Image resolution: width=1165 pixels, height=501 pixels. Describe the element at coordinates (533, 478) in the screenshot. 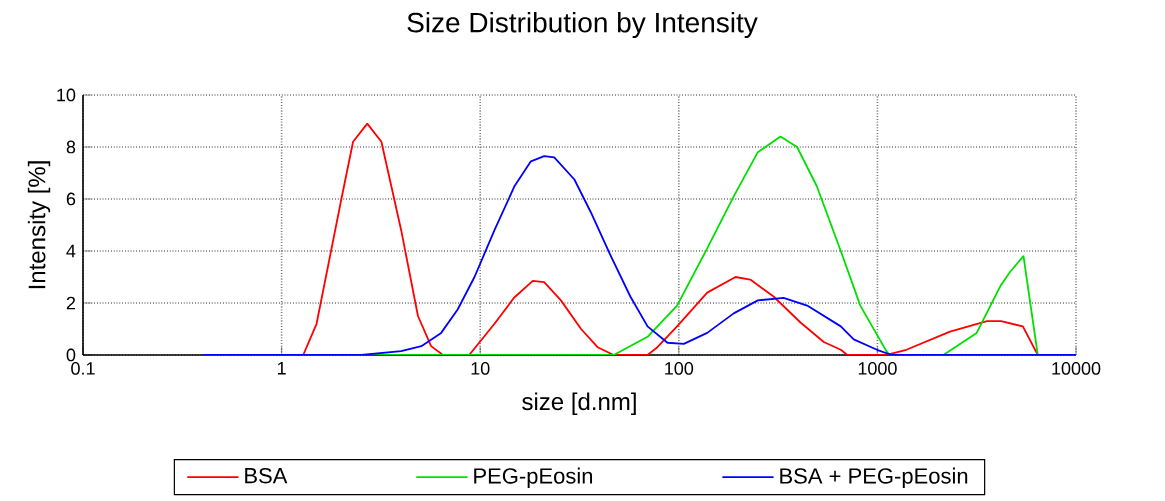

I see `legend-label: PEG-pEosin` at that location.